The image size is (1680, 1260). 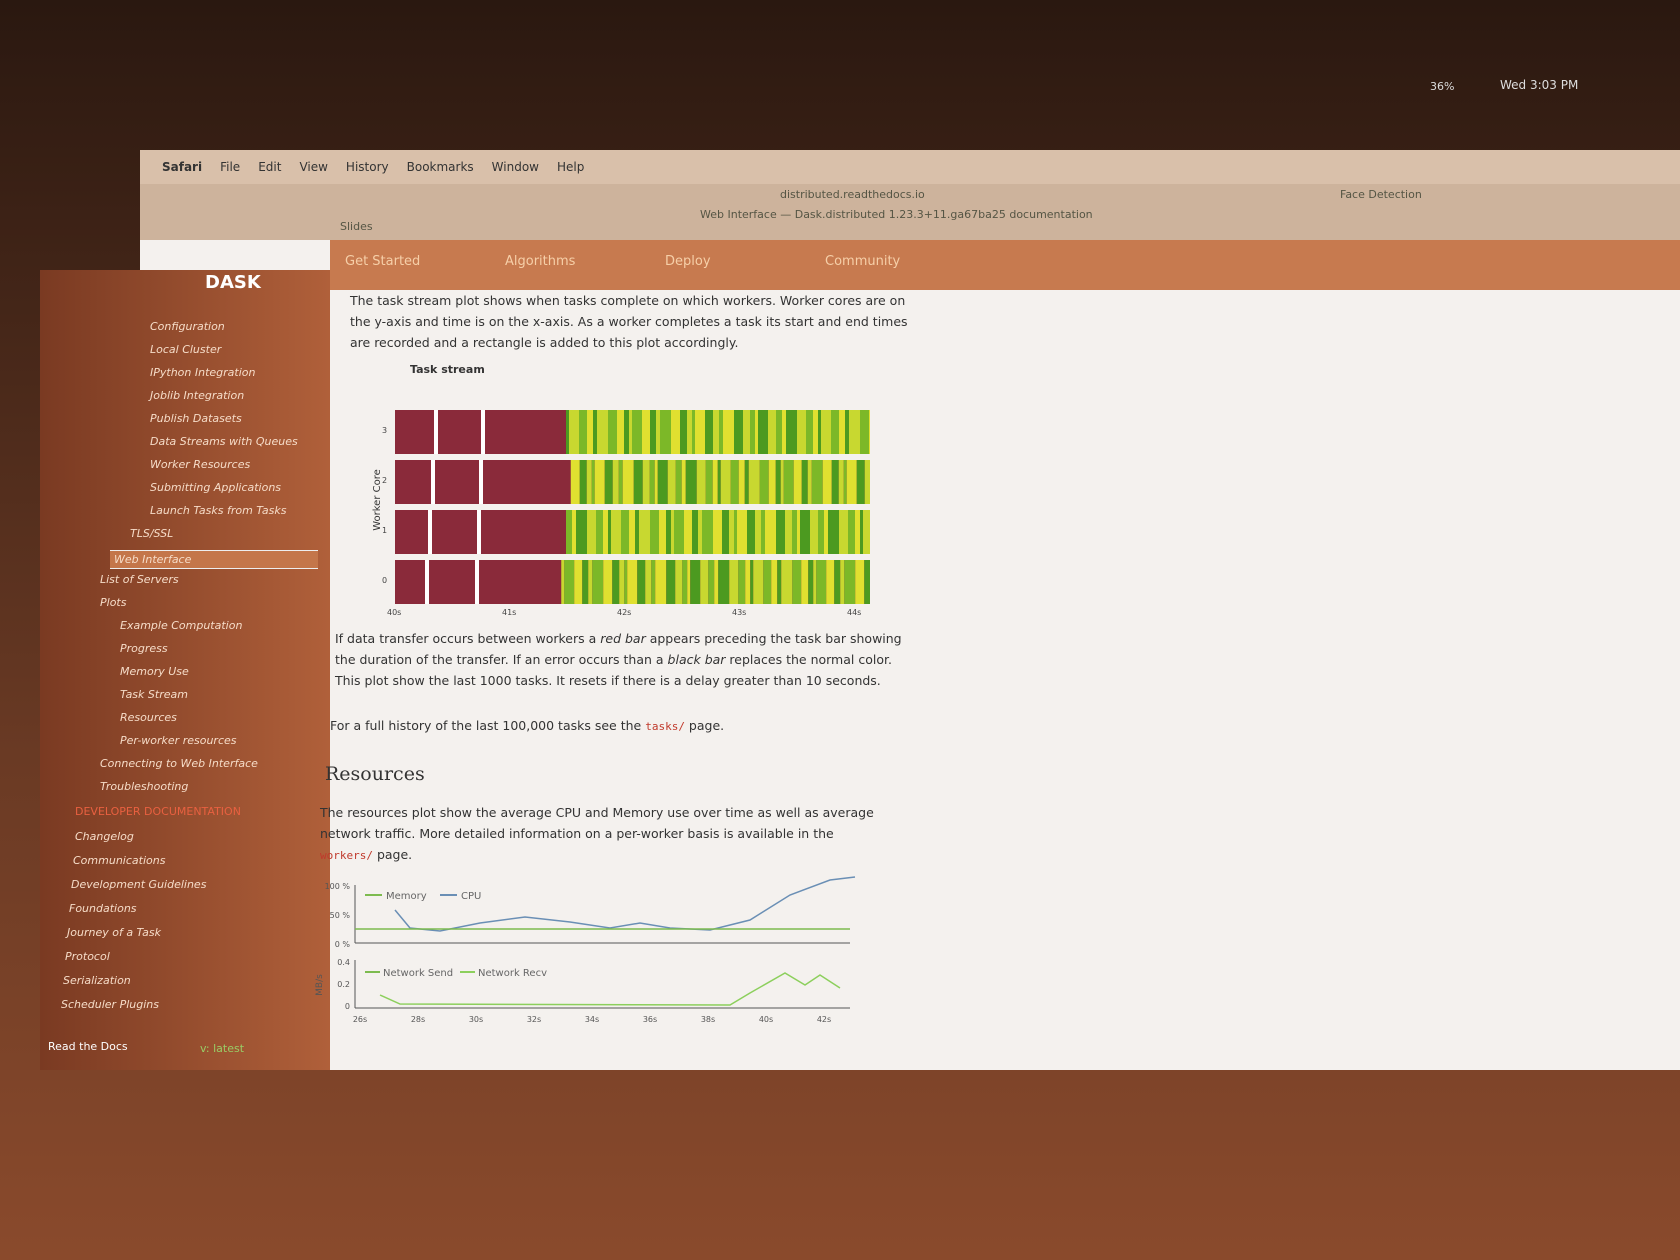 What do you see at coordinates (196, 418) in the screenshot?
I see `sidebar-link: Publish Datasets` at bounding box center [196, 418].